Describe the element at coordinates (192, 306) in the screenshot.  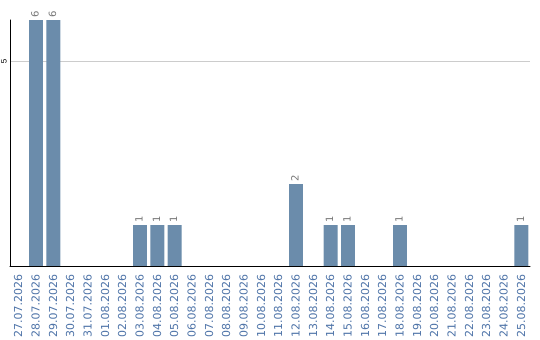
I see `x-tick-label: 06.08.2026` at that location.